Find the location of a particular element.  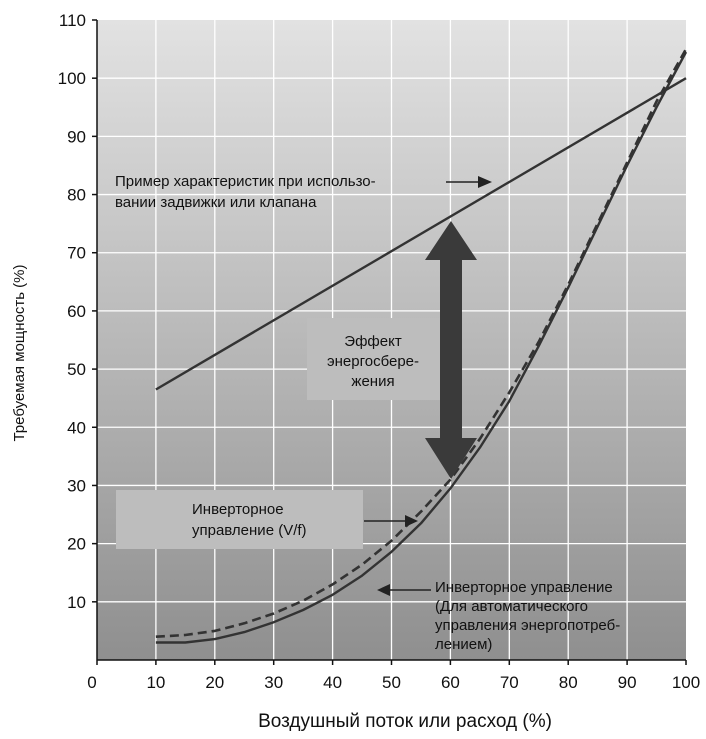

saving-annotation-line: жения is located at coordinates (372, 381).